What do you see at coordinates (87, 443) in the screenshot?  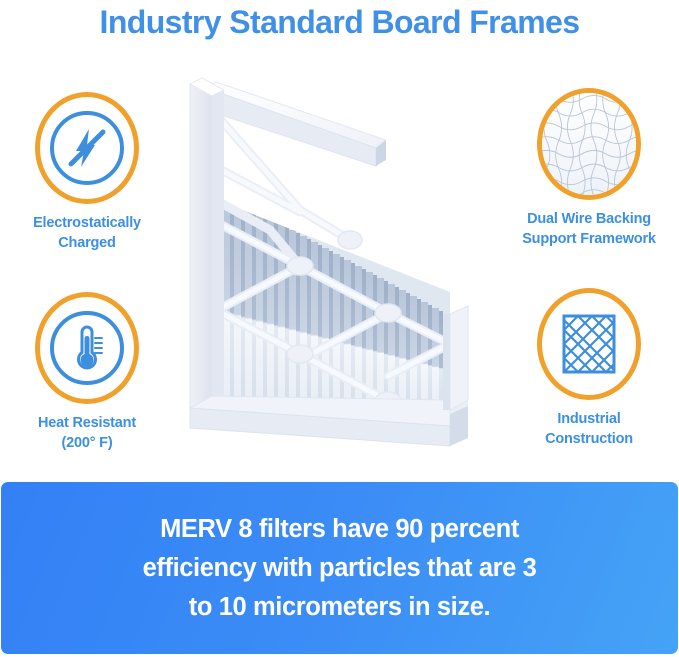 I see `feature-label-line2: (200° F)` at bounding box center [87, 443].